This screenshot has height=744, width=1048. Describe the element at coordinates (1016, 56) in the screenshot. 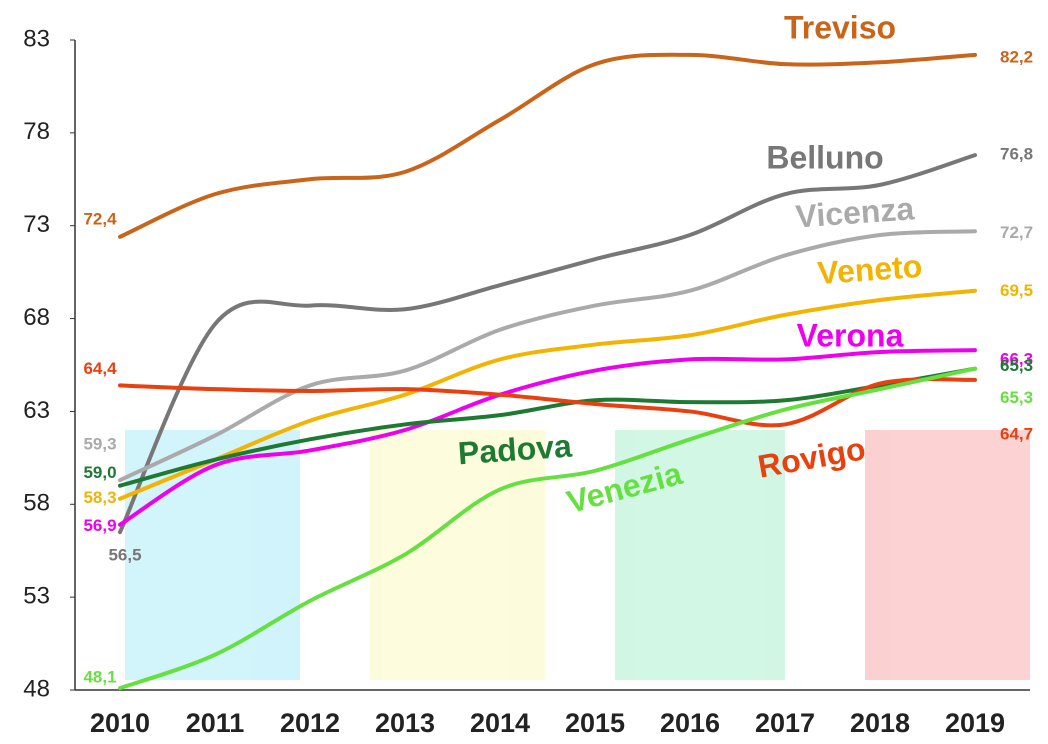

I see `value-label: 82,2` at that location.